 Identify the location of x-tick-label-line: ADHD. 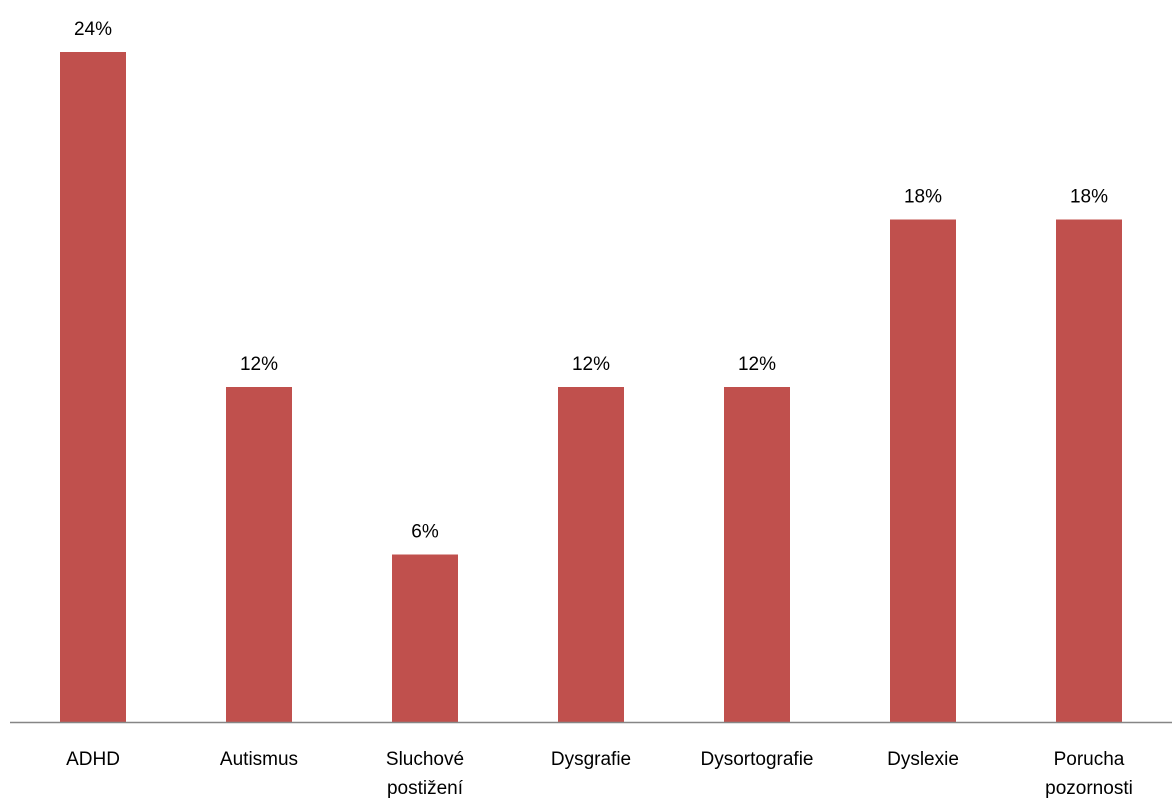
(93, 759).